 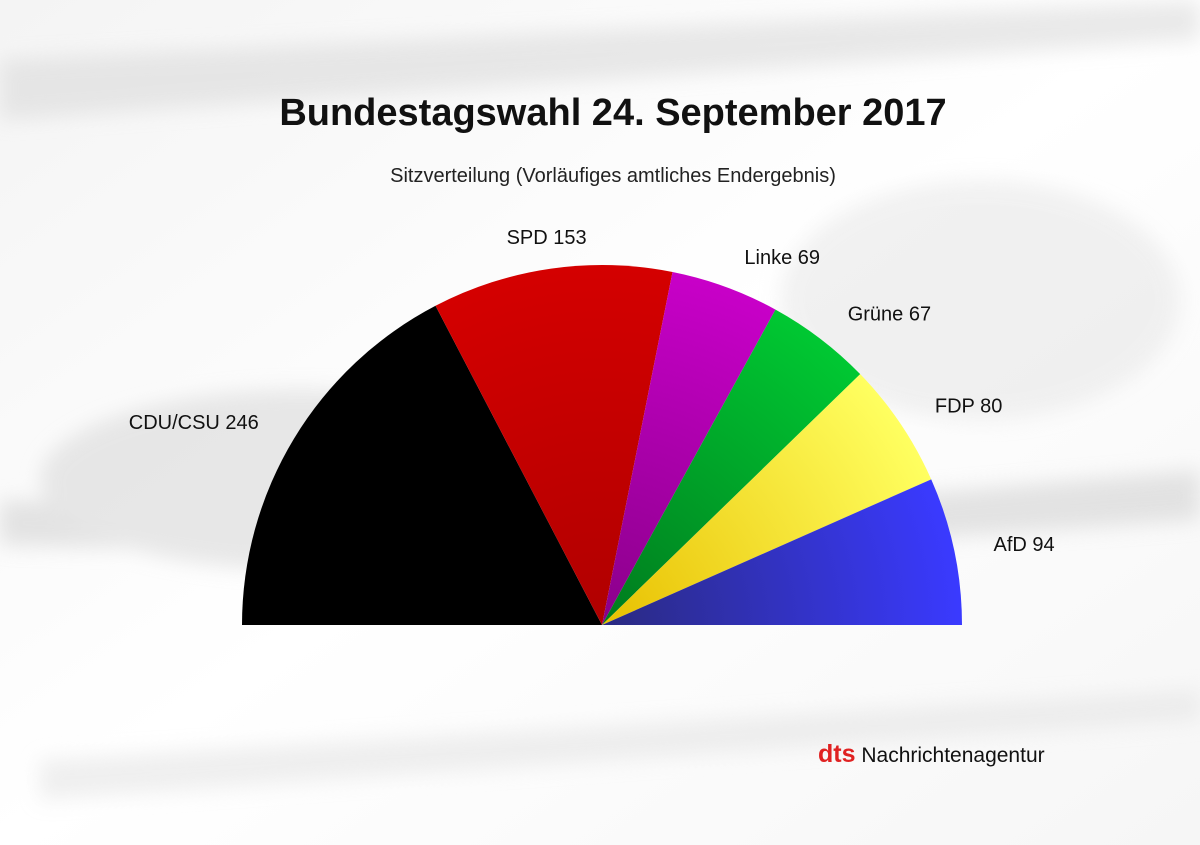 What do you see at coordinates (782, 552) in the screenshot?
I see `slice-afd` at bounding box center [782, 552].